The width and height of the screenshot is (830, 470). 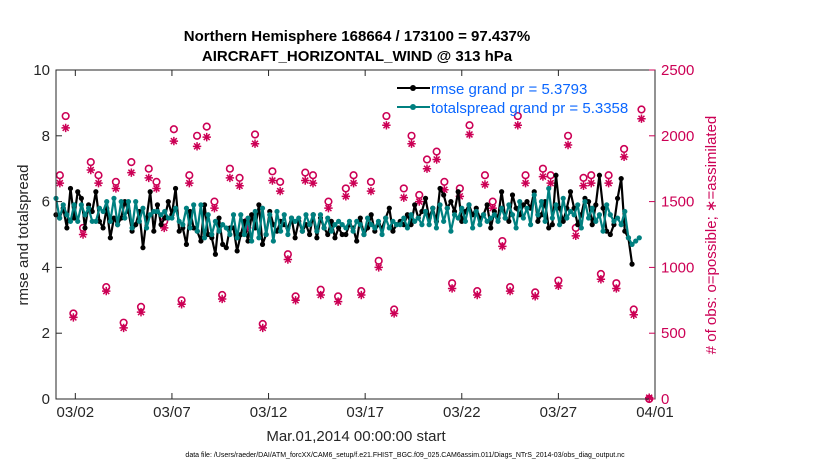 I want to click on legend-totalspread-label: totalspread grand pr = 5.3358, so click(x=529, y=108).